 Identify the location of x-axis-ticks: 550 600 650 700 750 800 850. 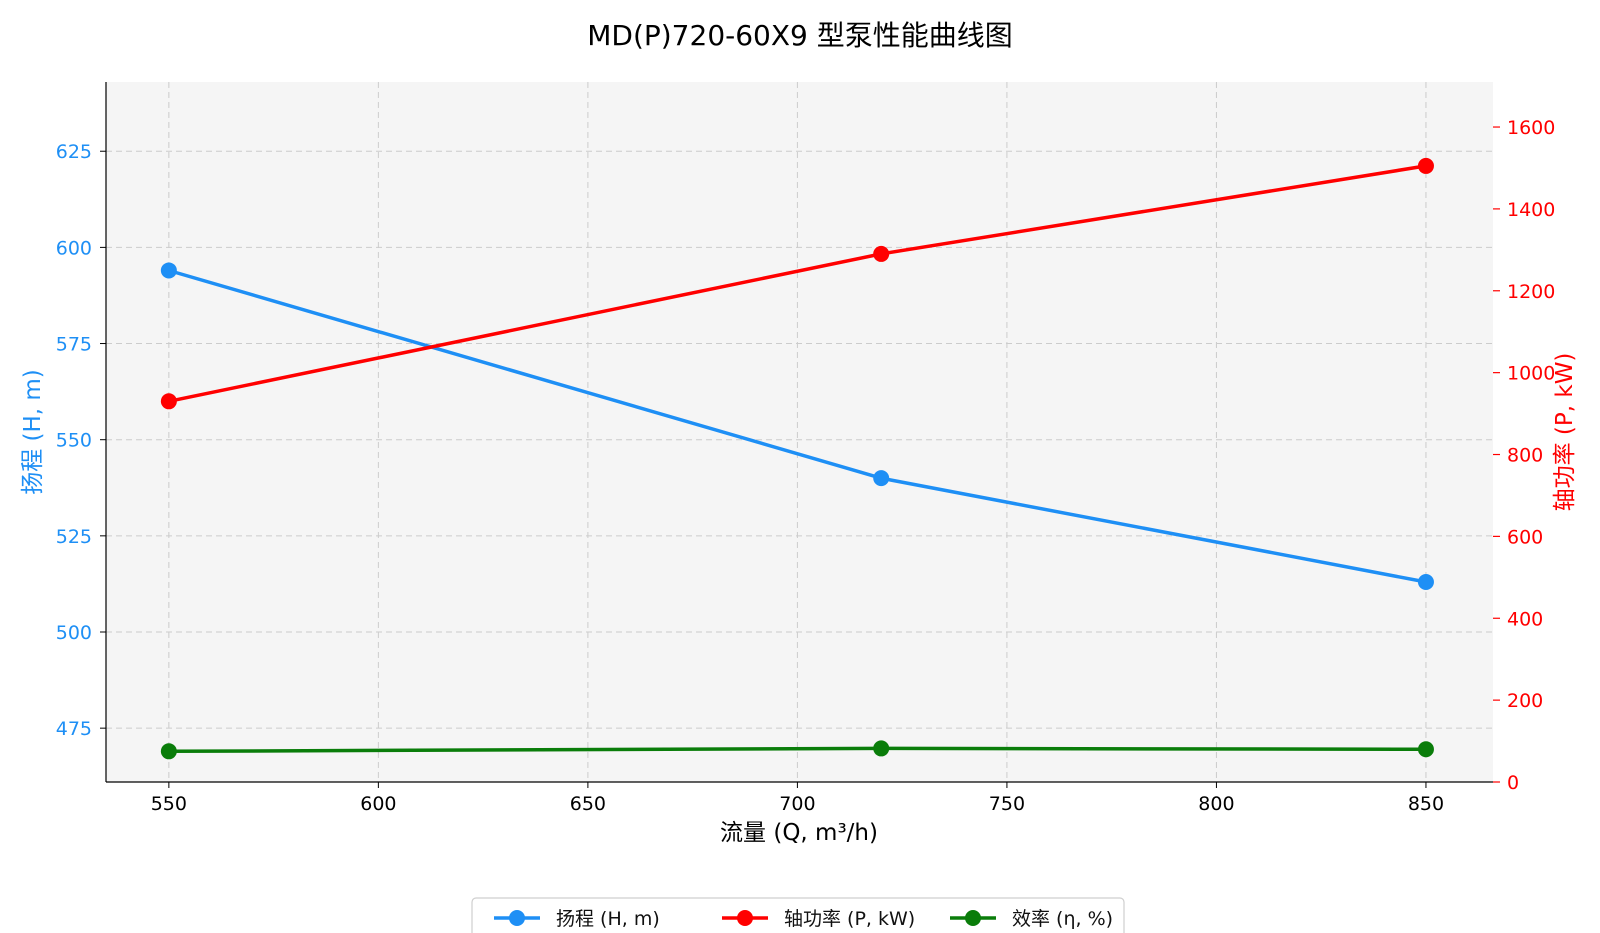
(797, 798).